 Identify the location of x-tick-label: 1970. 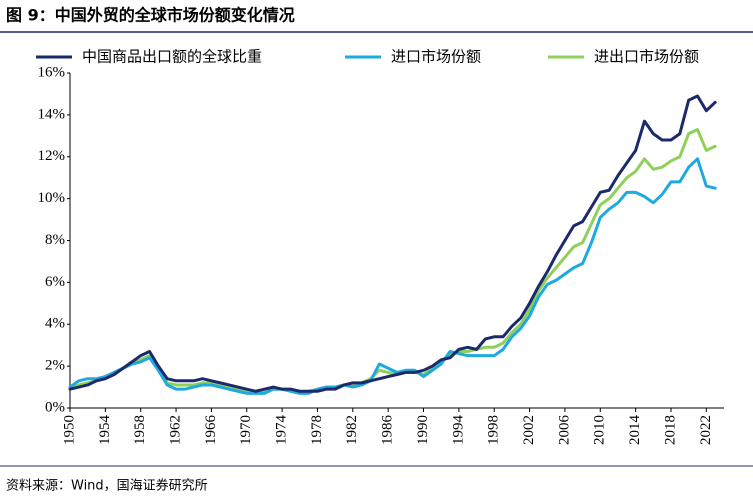
(246, 430).